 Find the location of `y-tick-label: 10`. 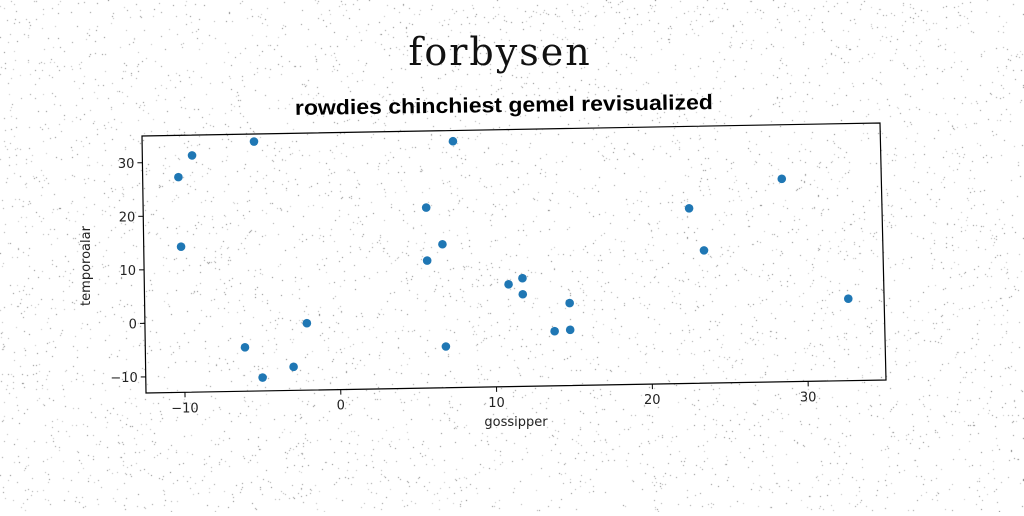

y-tick-label: 10 is located at coordinates (128, 271).